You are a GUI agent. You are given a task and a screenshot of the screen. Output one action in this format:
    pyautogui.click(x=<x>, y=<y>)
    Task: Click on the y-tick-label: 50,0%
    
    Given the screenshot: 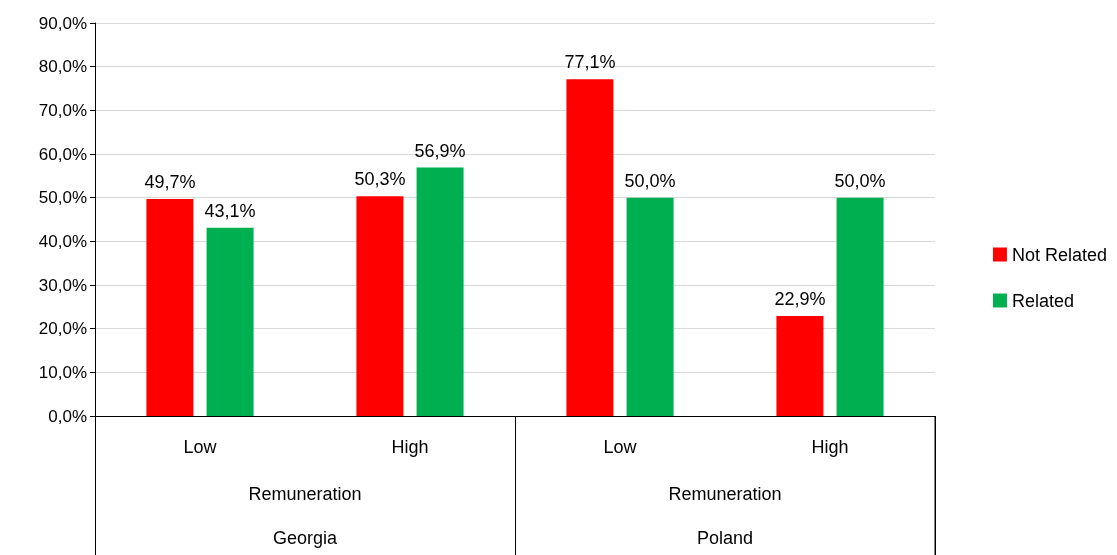 What is the action you would take?
    pyautogui.click(x=62, y=198)
    